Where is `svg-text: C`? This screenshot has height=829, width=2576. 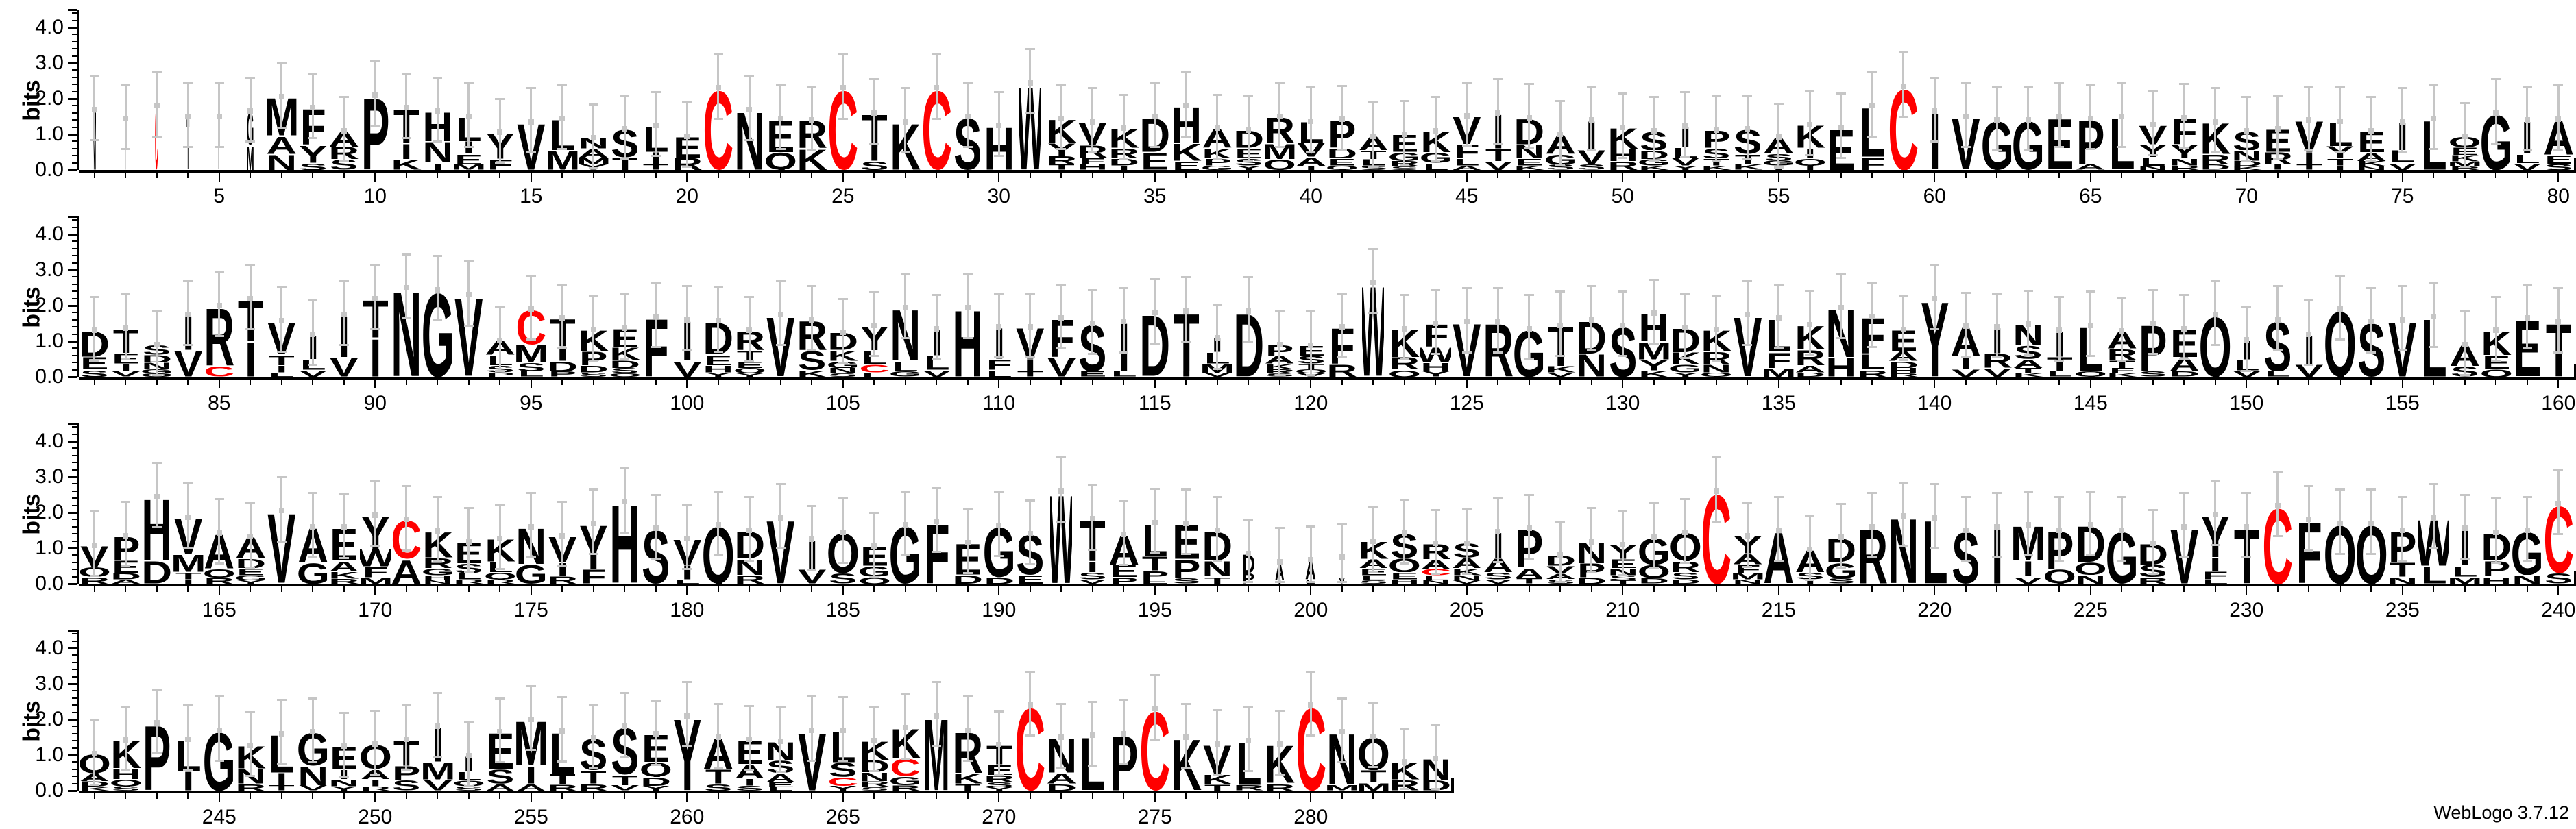 svg-text: C is located at coordinates (874, 368).